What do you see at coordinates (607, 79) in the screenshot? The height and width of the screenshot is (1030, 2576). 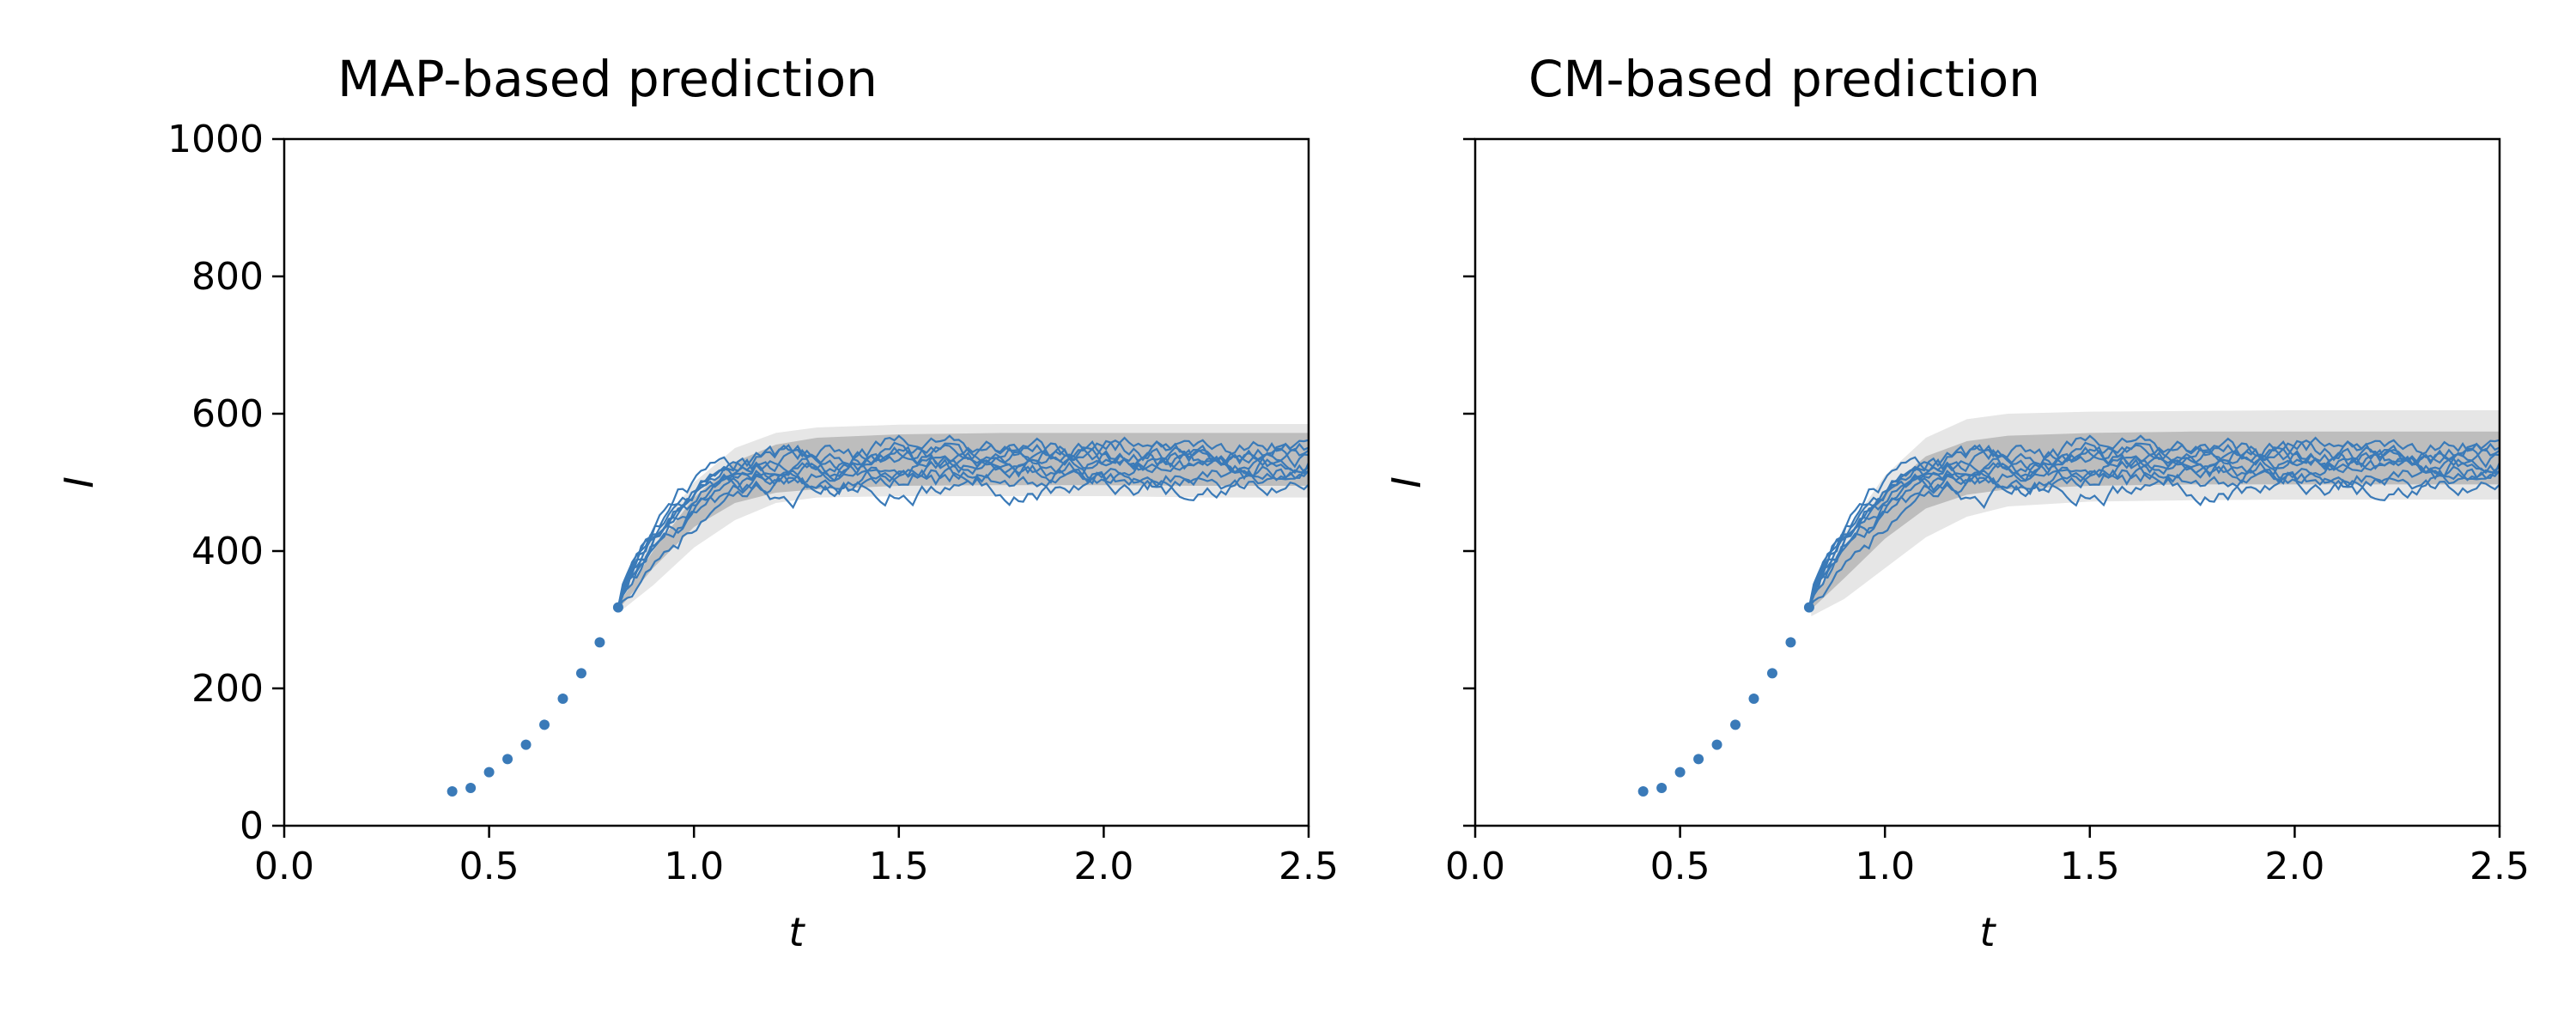 I see `chart-title: MAP-based prediction` at bounding box center [607, 79].